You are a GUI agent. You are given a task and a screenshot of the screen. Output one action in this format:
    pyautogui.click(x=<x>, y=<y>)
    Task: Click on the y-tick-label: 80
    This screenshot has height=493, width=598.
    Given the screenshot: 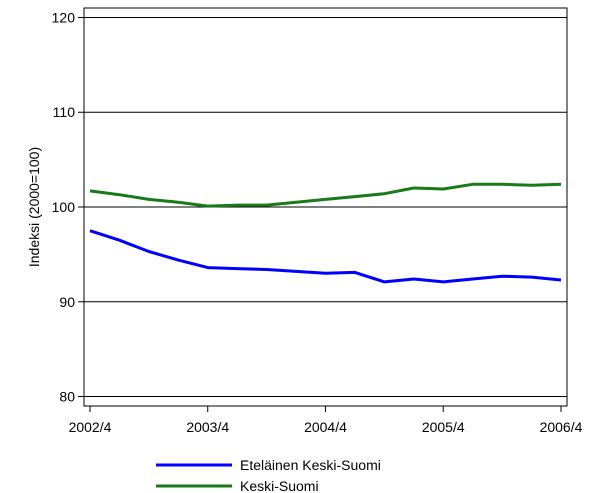 What is the action you would take?
    pyautogui.click(x=67, y=397)
    